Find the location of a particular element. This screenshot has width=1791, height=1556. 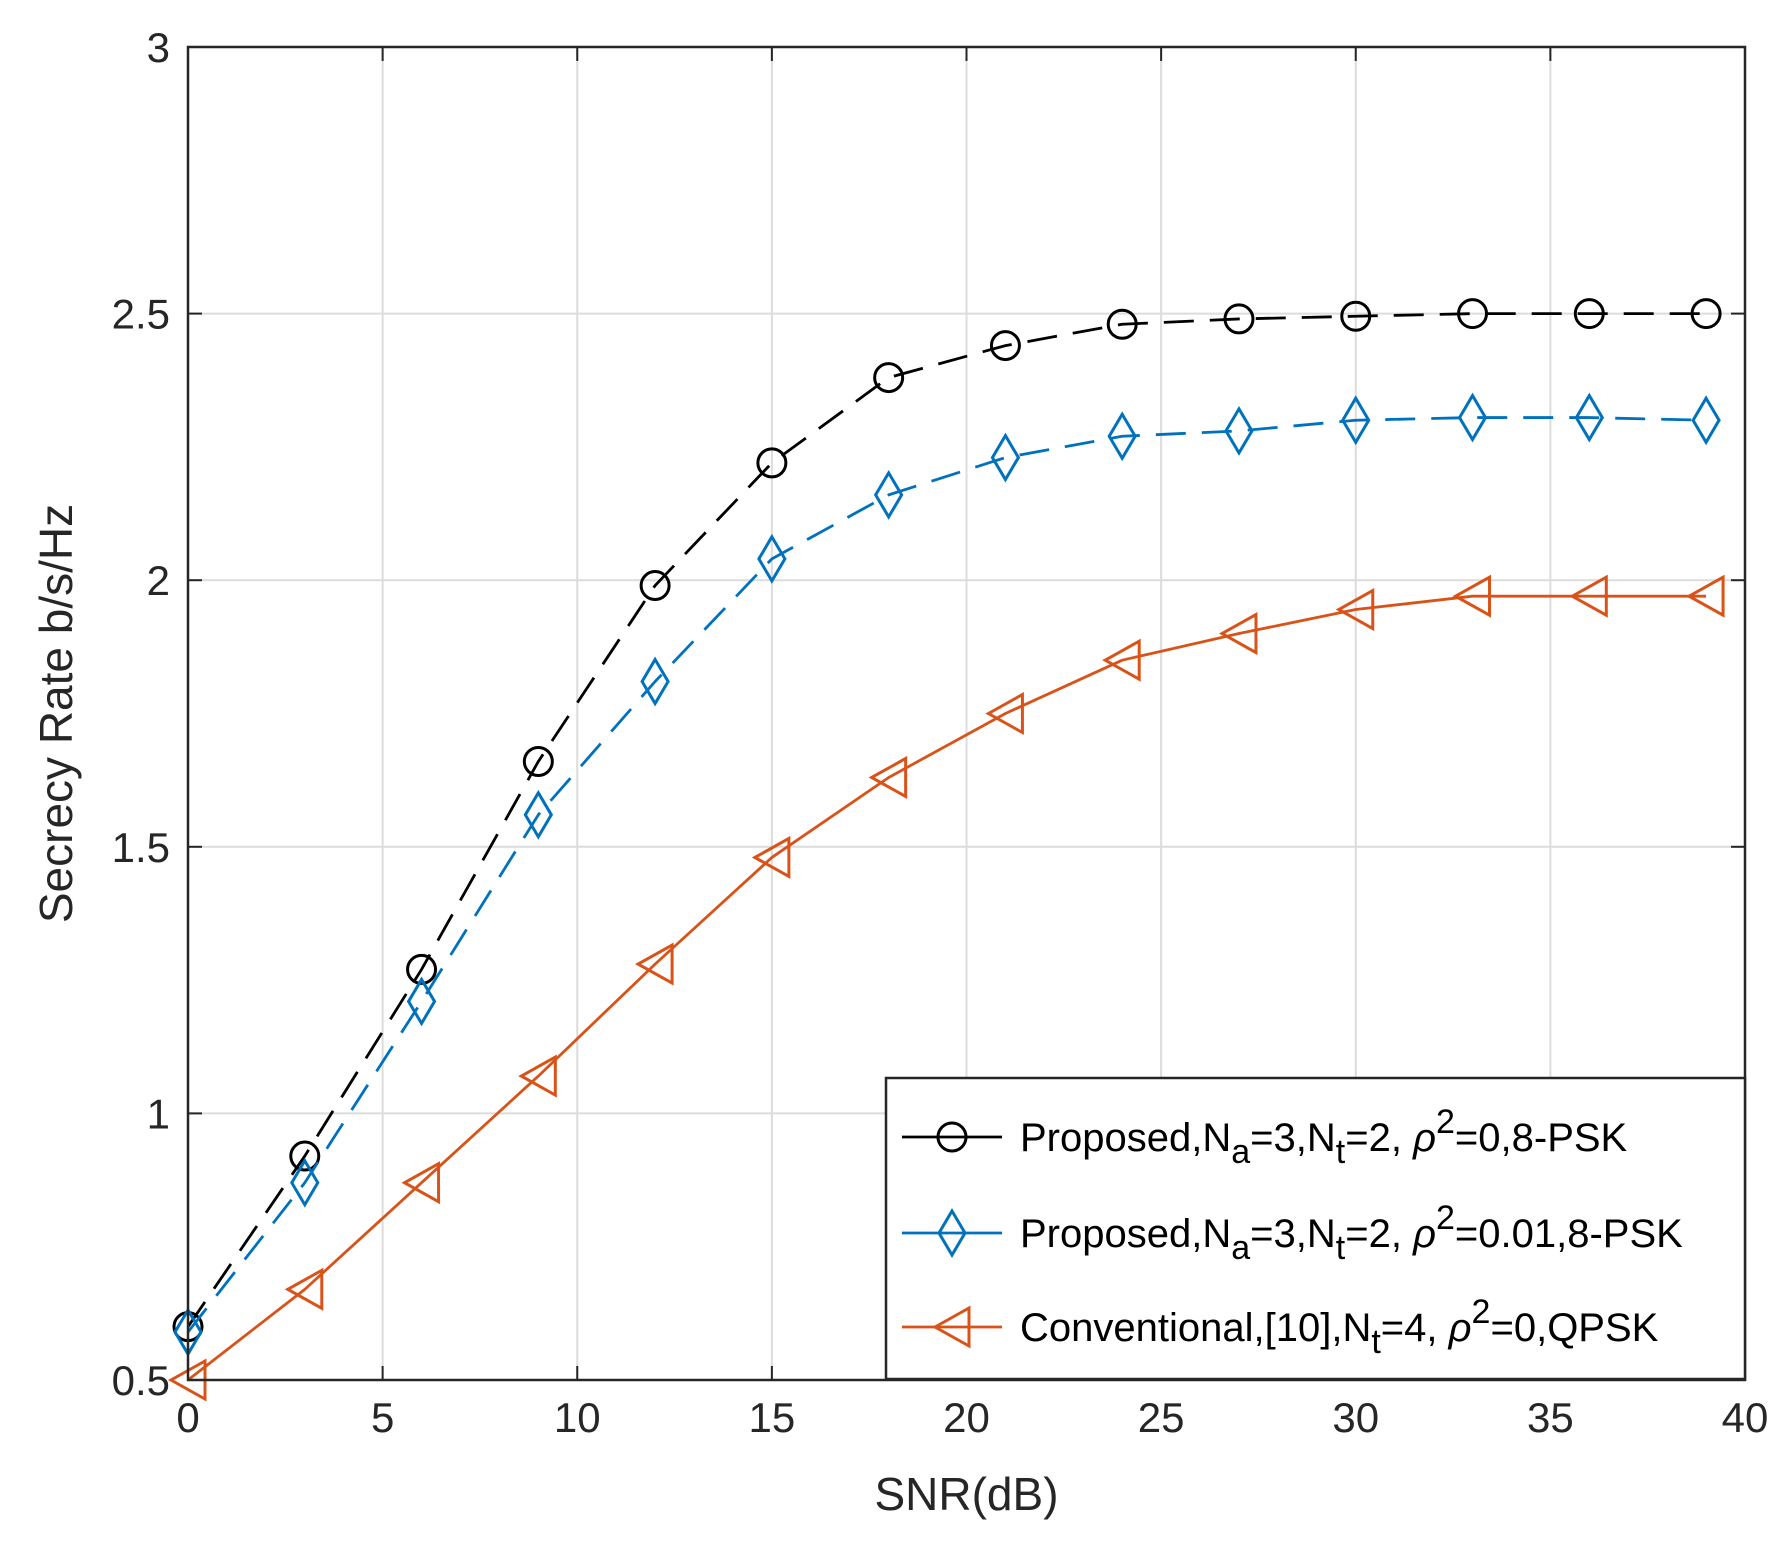

legend-entry-2: Conventional,[10],Nt=4, ρ2=0,QPSK is located at coordinates (1280, 1327).